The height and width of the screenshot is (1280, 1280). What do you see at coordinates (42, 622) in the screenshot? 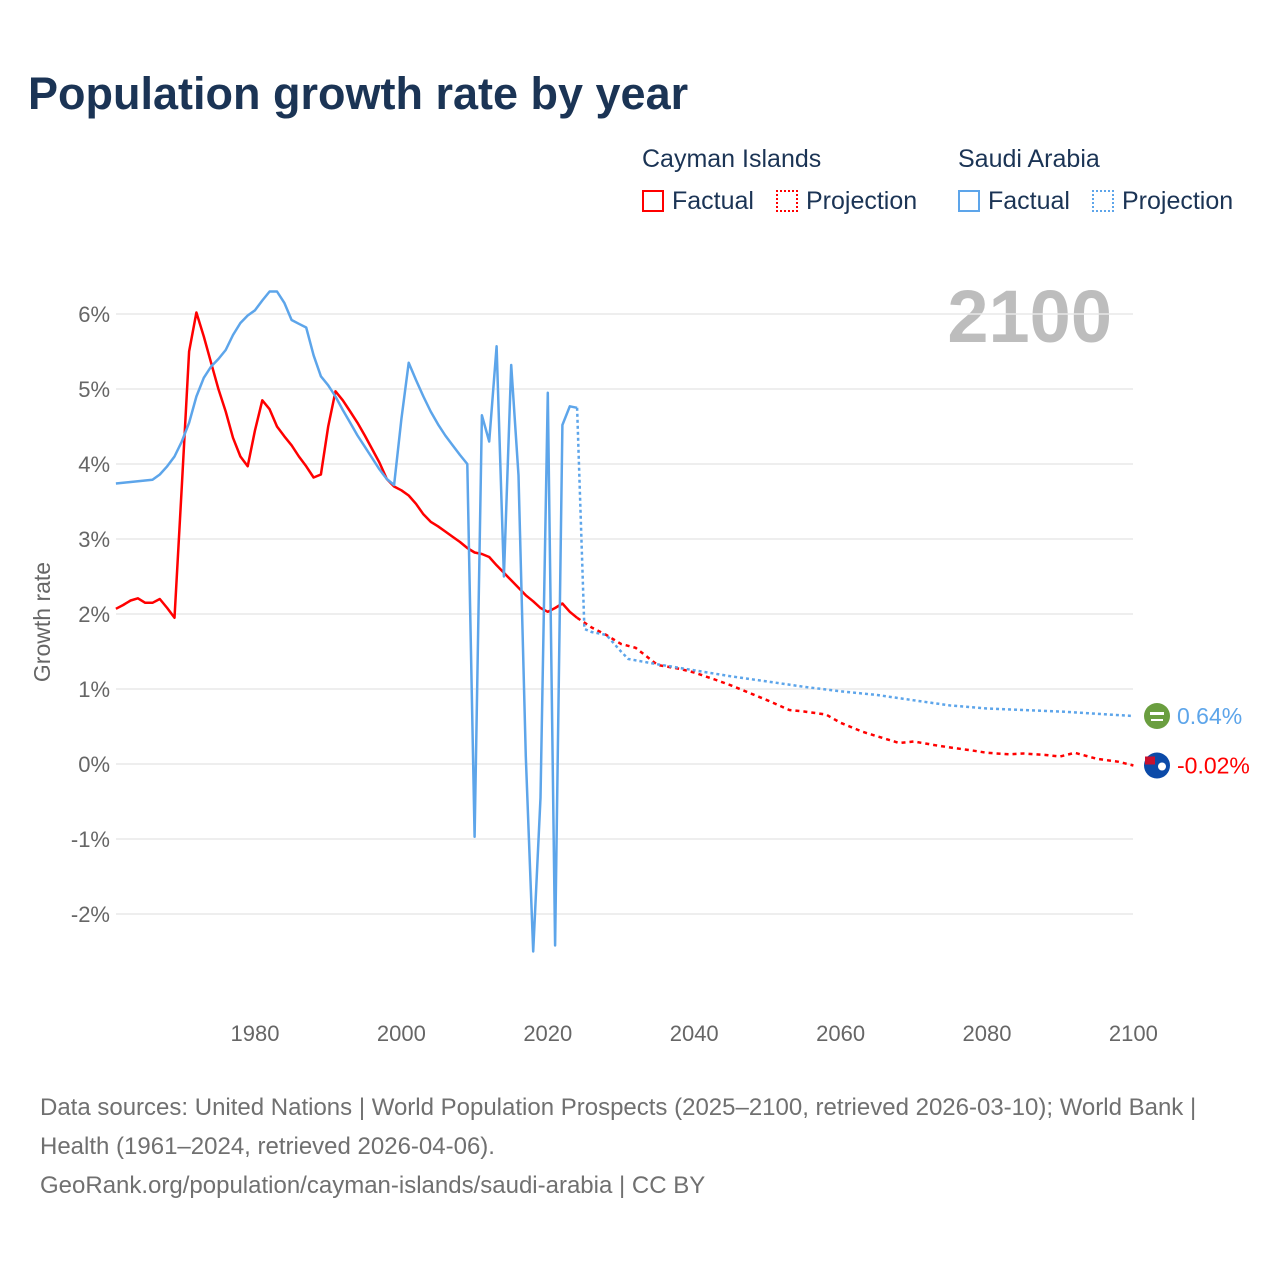
I see `y-axis-label: Growth rate` at bounding box center [42, 622].